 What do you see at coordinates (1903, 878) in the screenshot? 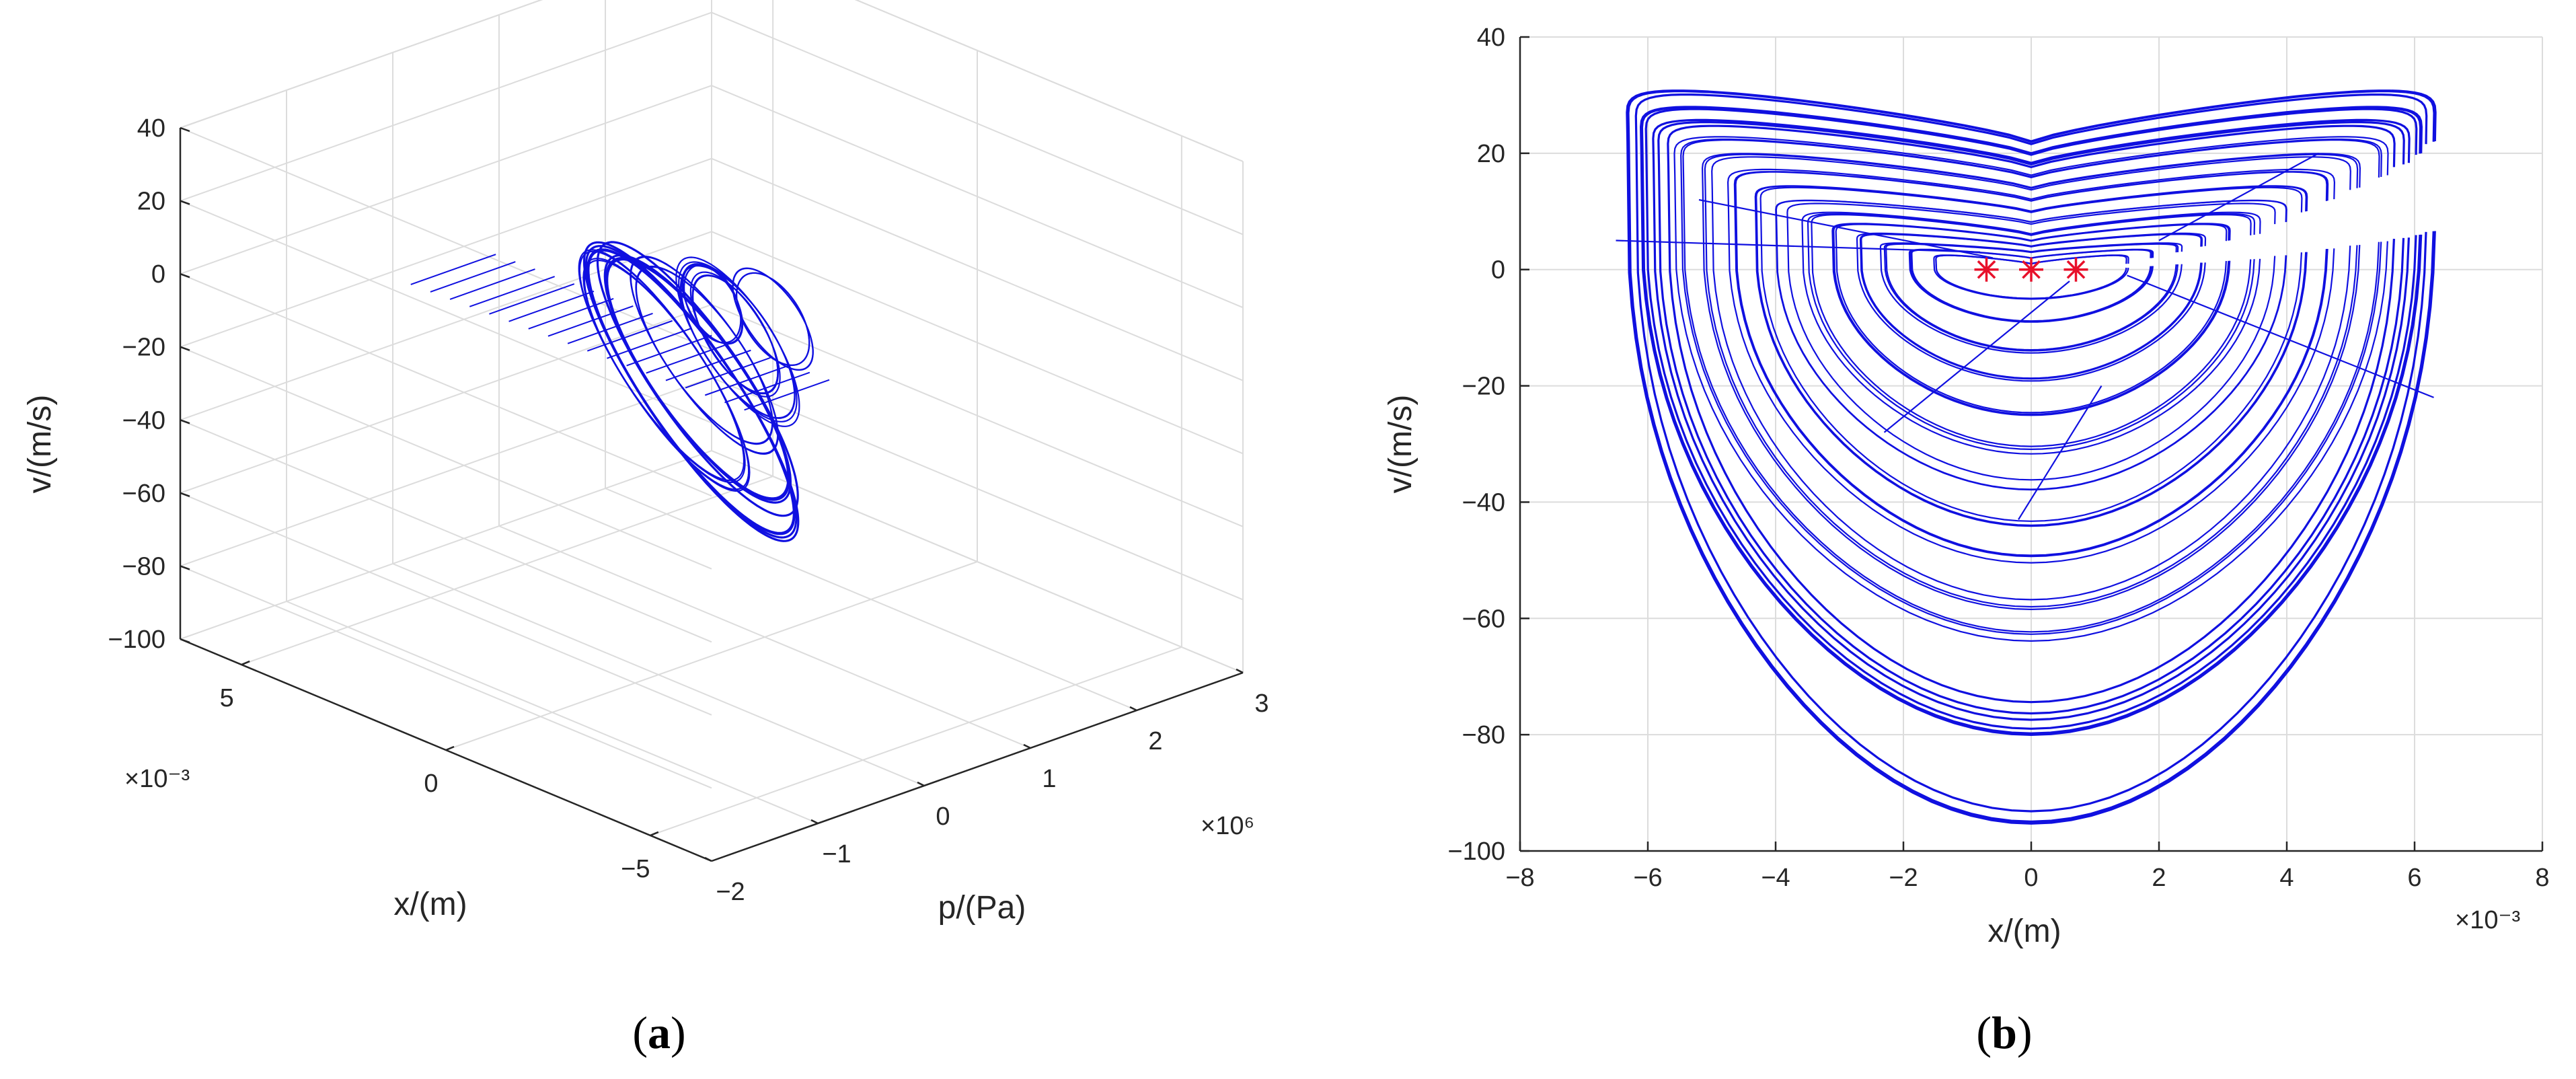
I see `panel-b-xtick-label: −2` at bounding box center [1903, 878].